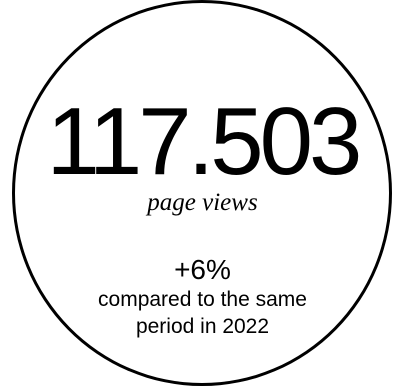 The image size is (405, 390). What do you see at coordinates (202, 299) in the screenshot?
I see `comparison-line-1: compared to the same` at bounding box center [202, 299].